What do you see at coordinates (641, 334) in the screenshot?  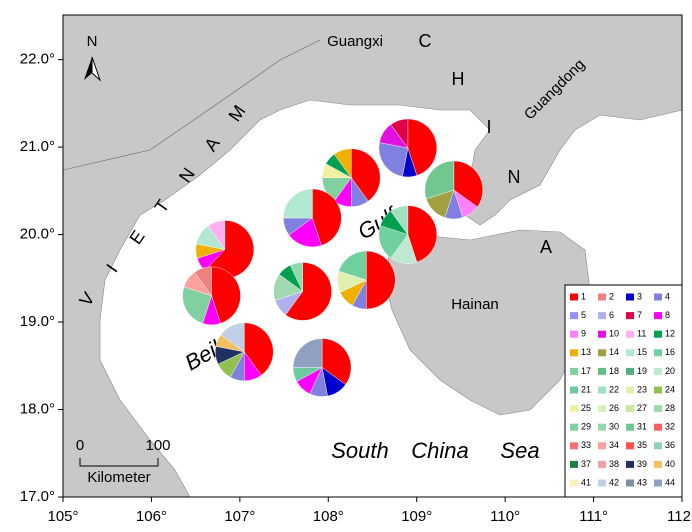 I see `legend-label: 11` at bounding box center [641, 334].